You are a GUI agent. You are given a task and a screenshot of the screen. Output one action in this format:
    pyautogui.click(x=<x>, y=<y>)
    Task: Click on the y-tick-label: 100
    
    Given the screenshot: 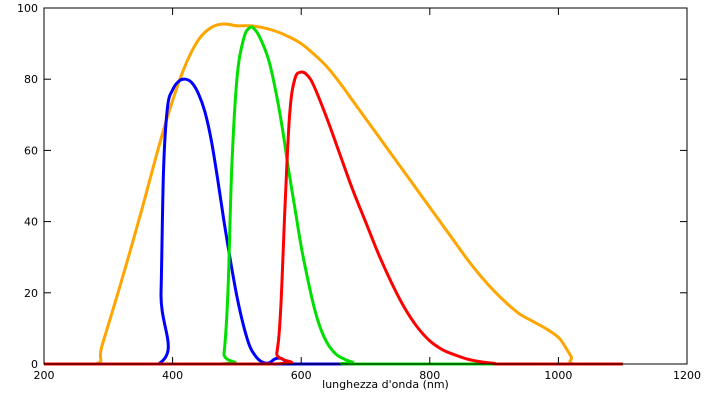 What is the action you would take?
    pyautogui.click(x=27, y=8)
    